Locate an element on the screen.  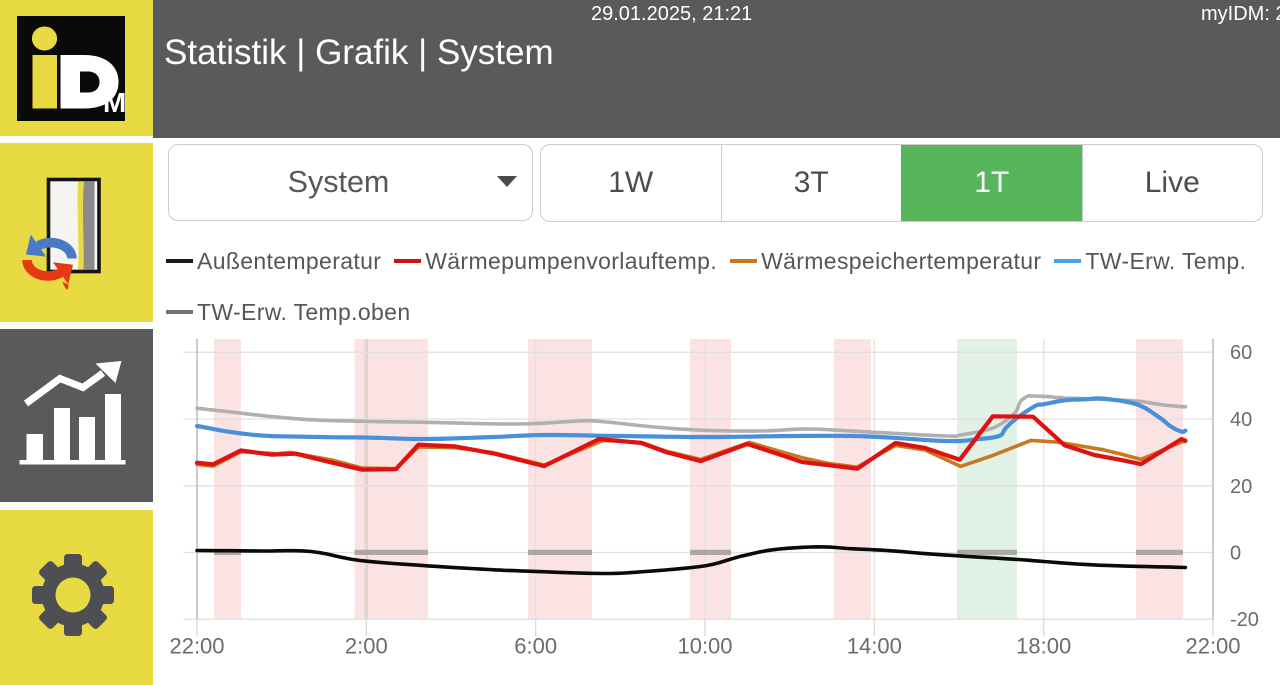
svg-text: 18:00 is located at coordinates (1043, 646).